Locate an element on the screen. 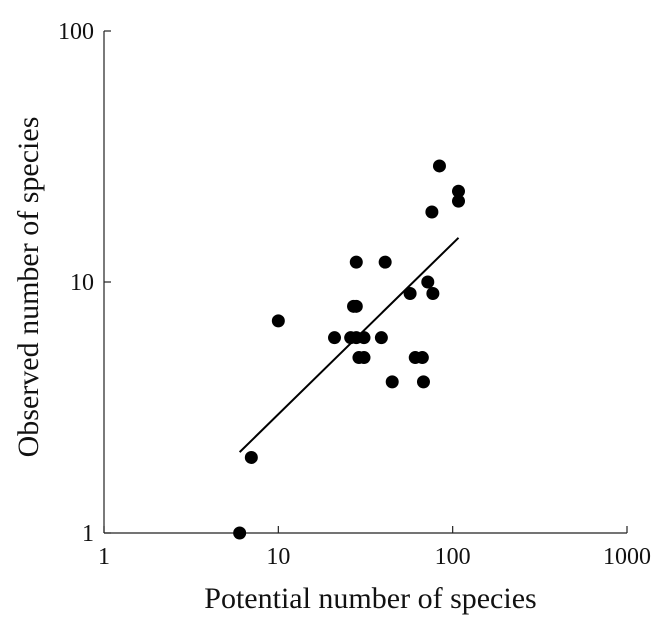 Image resolution: width=651 pixels, height=621 pixels. y-tick-label: 100 is located at coordinates (76, 32).